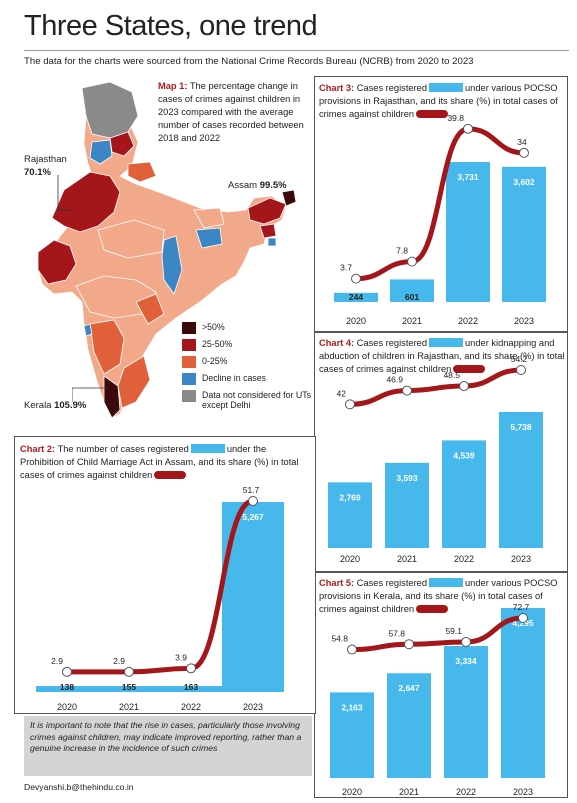  I want to click on bar-value-label: 163, so click(191, 687).